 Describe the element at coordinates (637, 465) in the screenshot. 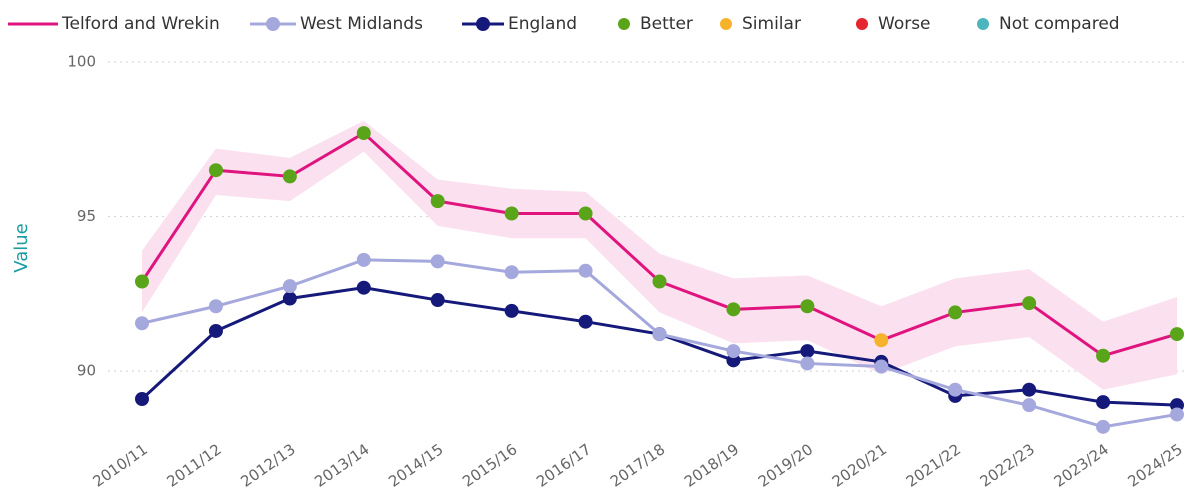

I see `x-tick-label: 2017/18` at that location.